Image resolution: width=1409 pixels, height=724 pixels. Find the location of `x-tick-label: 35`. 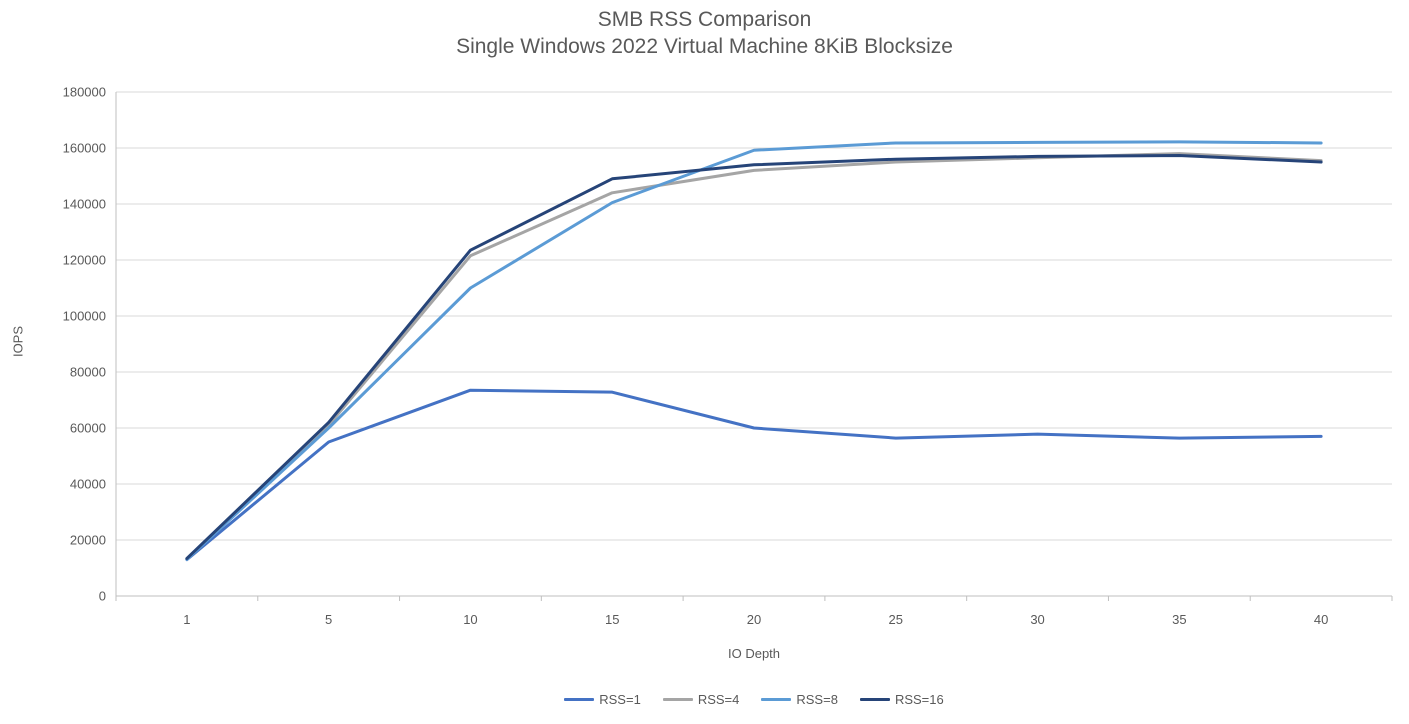

x-tick-label: 35 is located at coordinates (1179, 619).